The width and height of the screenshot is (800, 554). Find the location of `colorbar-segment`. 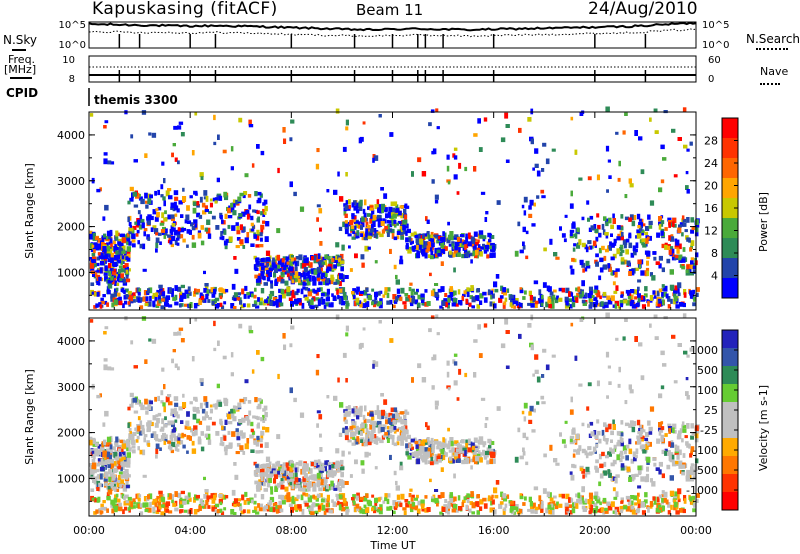

colorbar-segment is located at coordinates (730, 168).